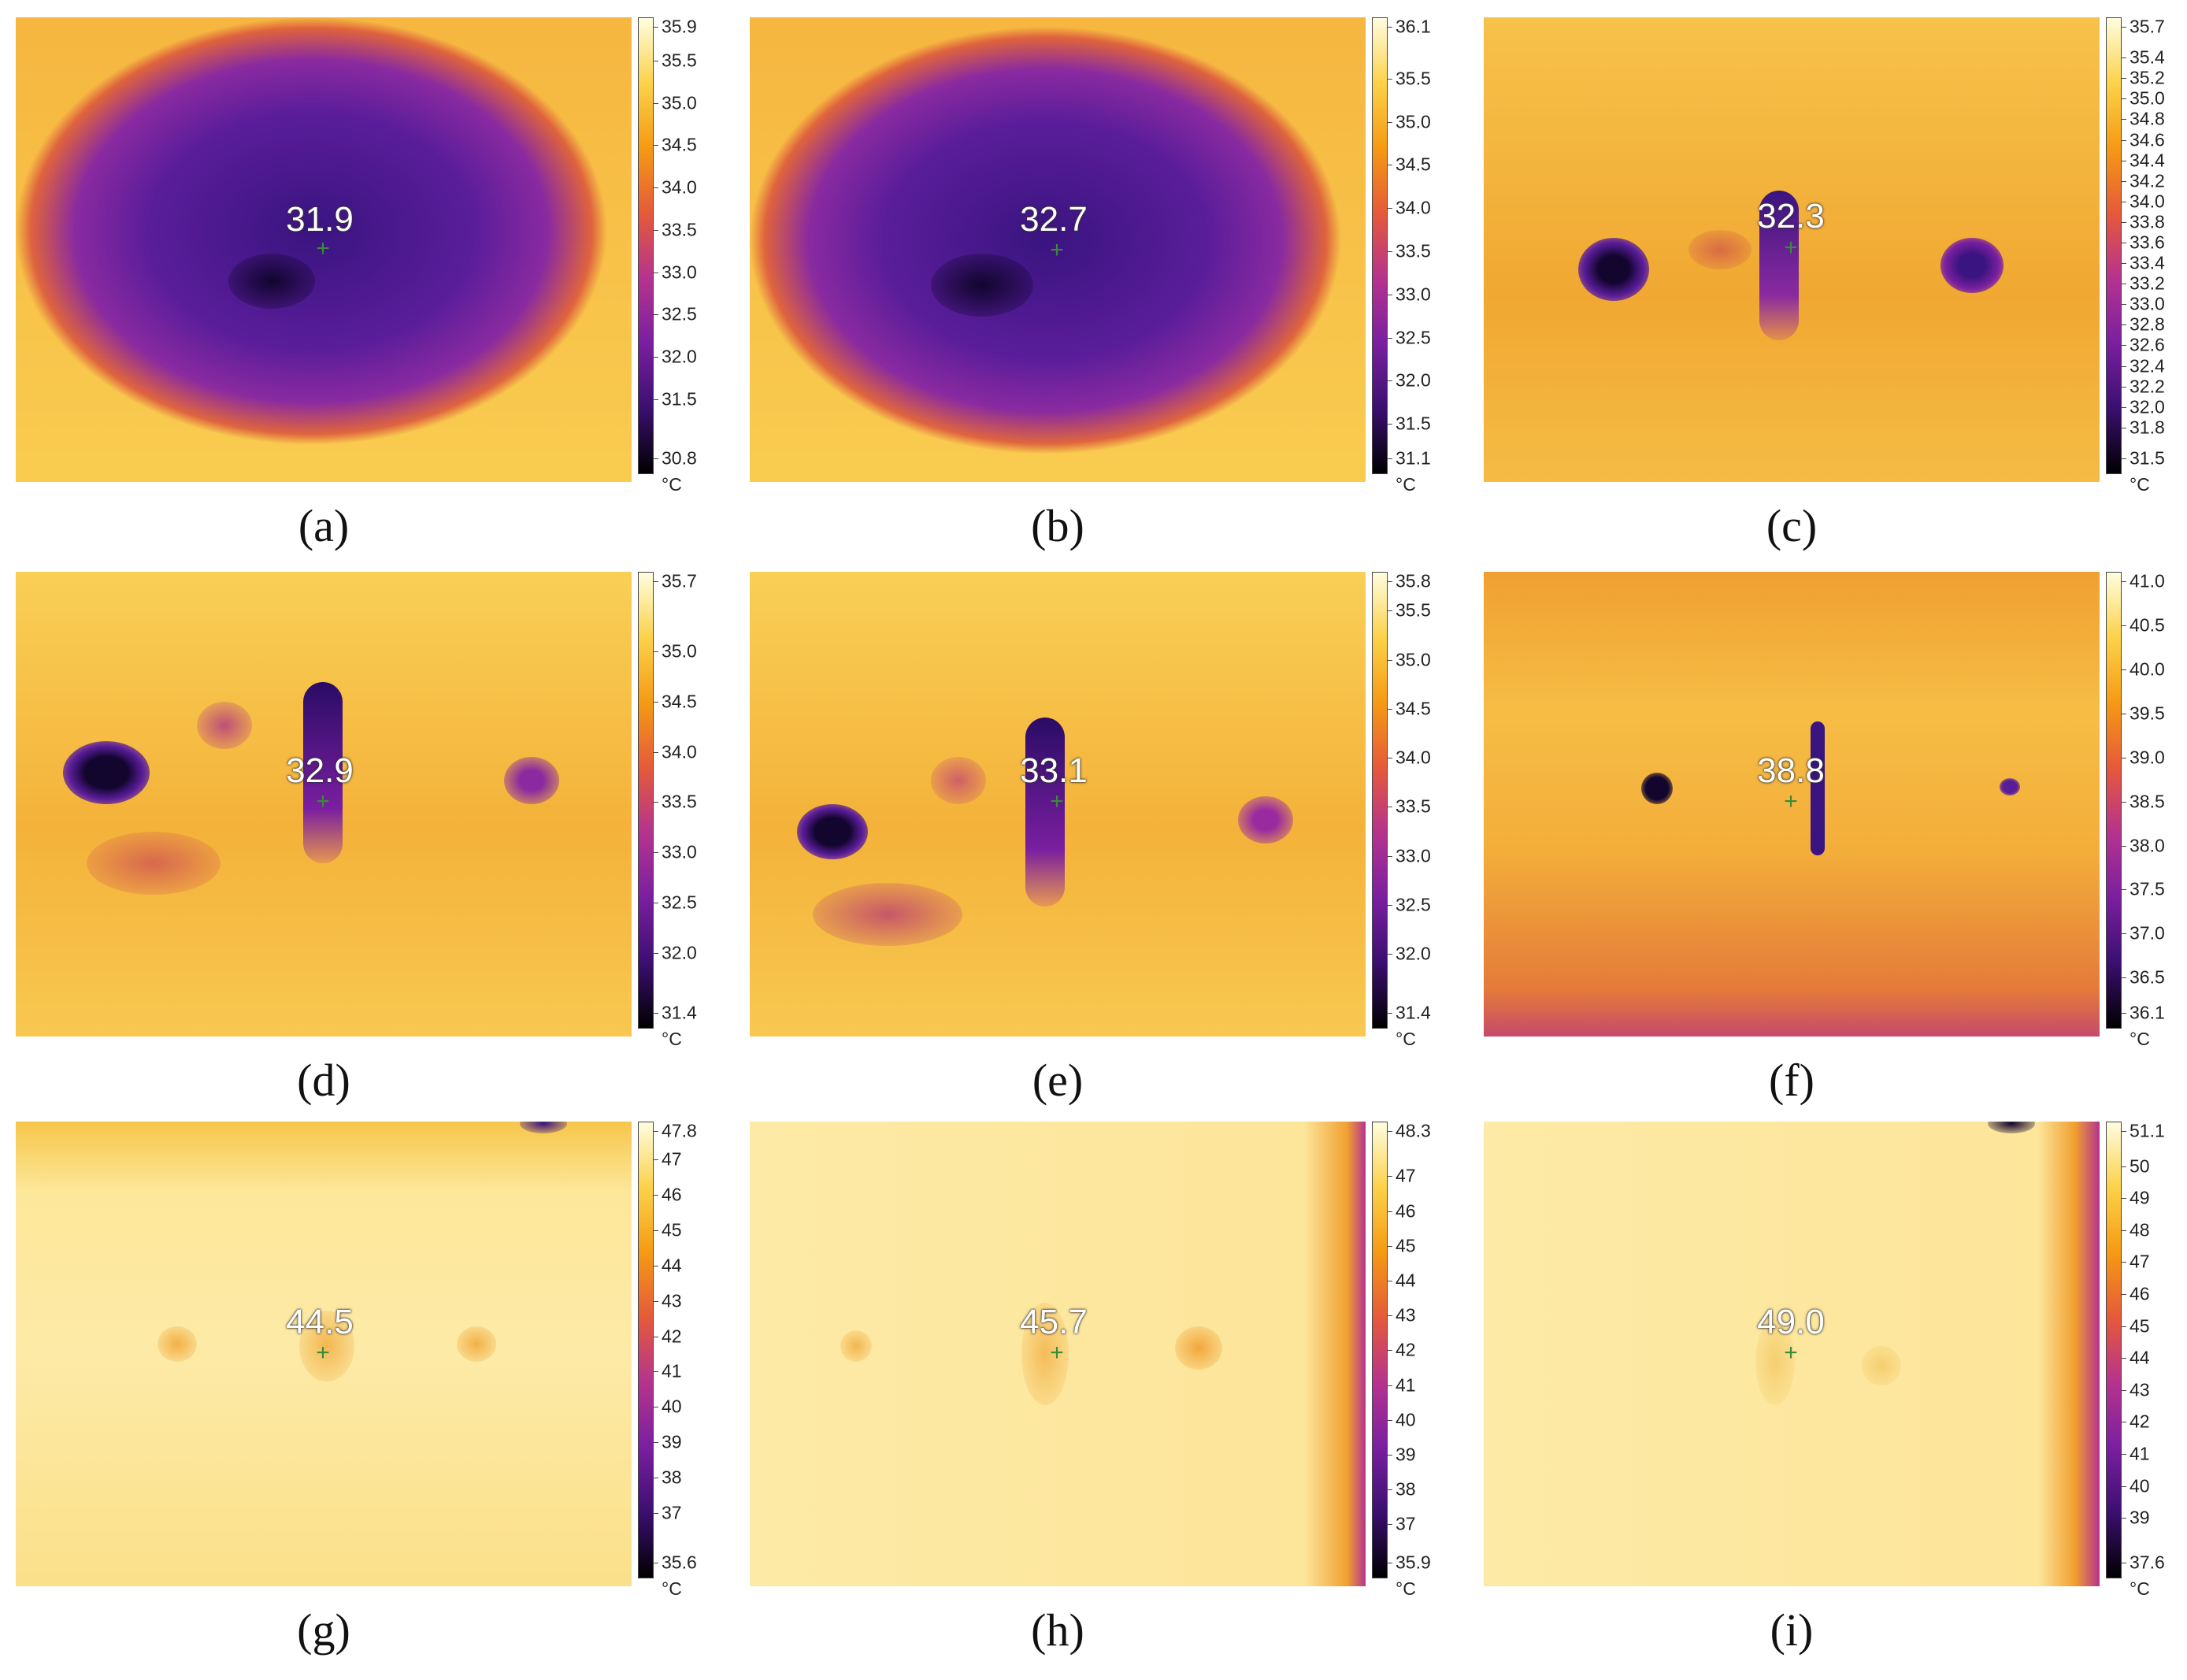 This screenshot has height=1680, width=2187. What do you see at coordinates (2147, 139) in the screenshot?
I see `scale-tick-label: 34.6` at bounding box center [2147, 139].